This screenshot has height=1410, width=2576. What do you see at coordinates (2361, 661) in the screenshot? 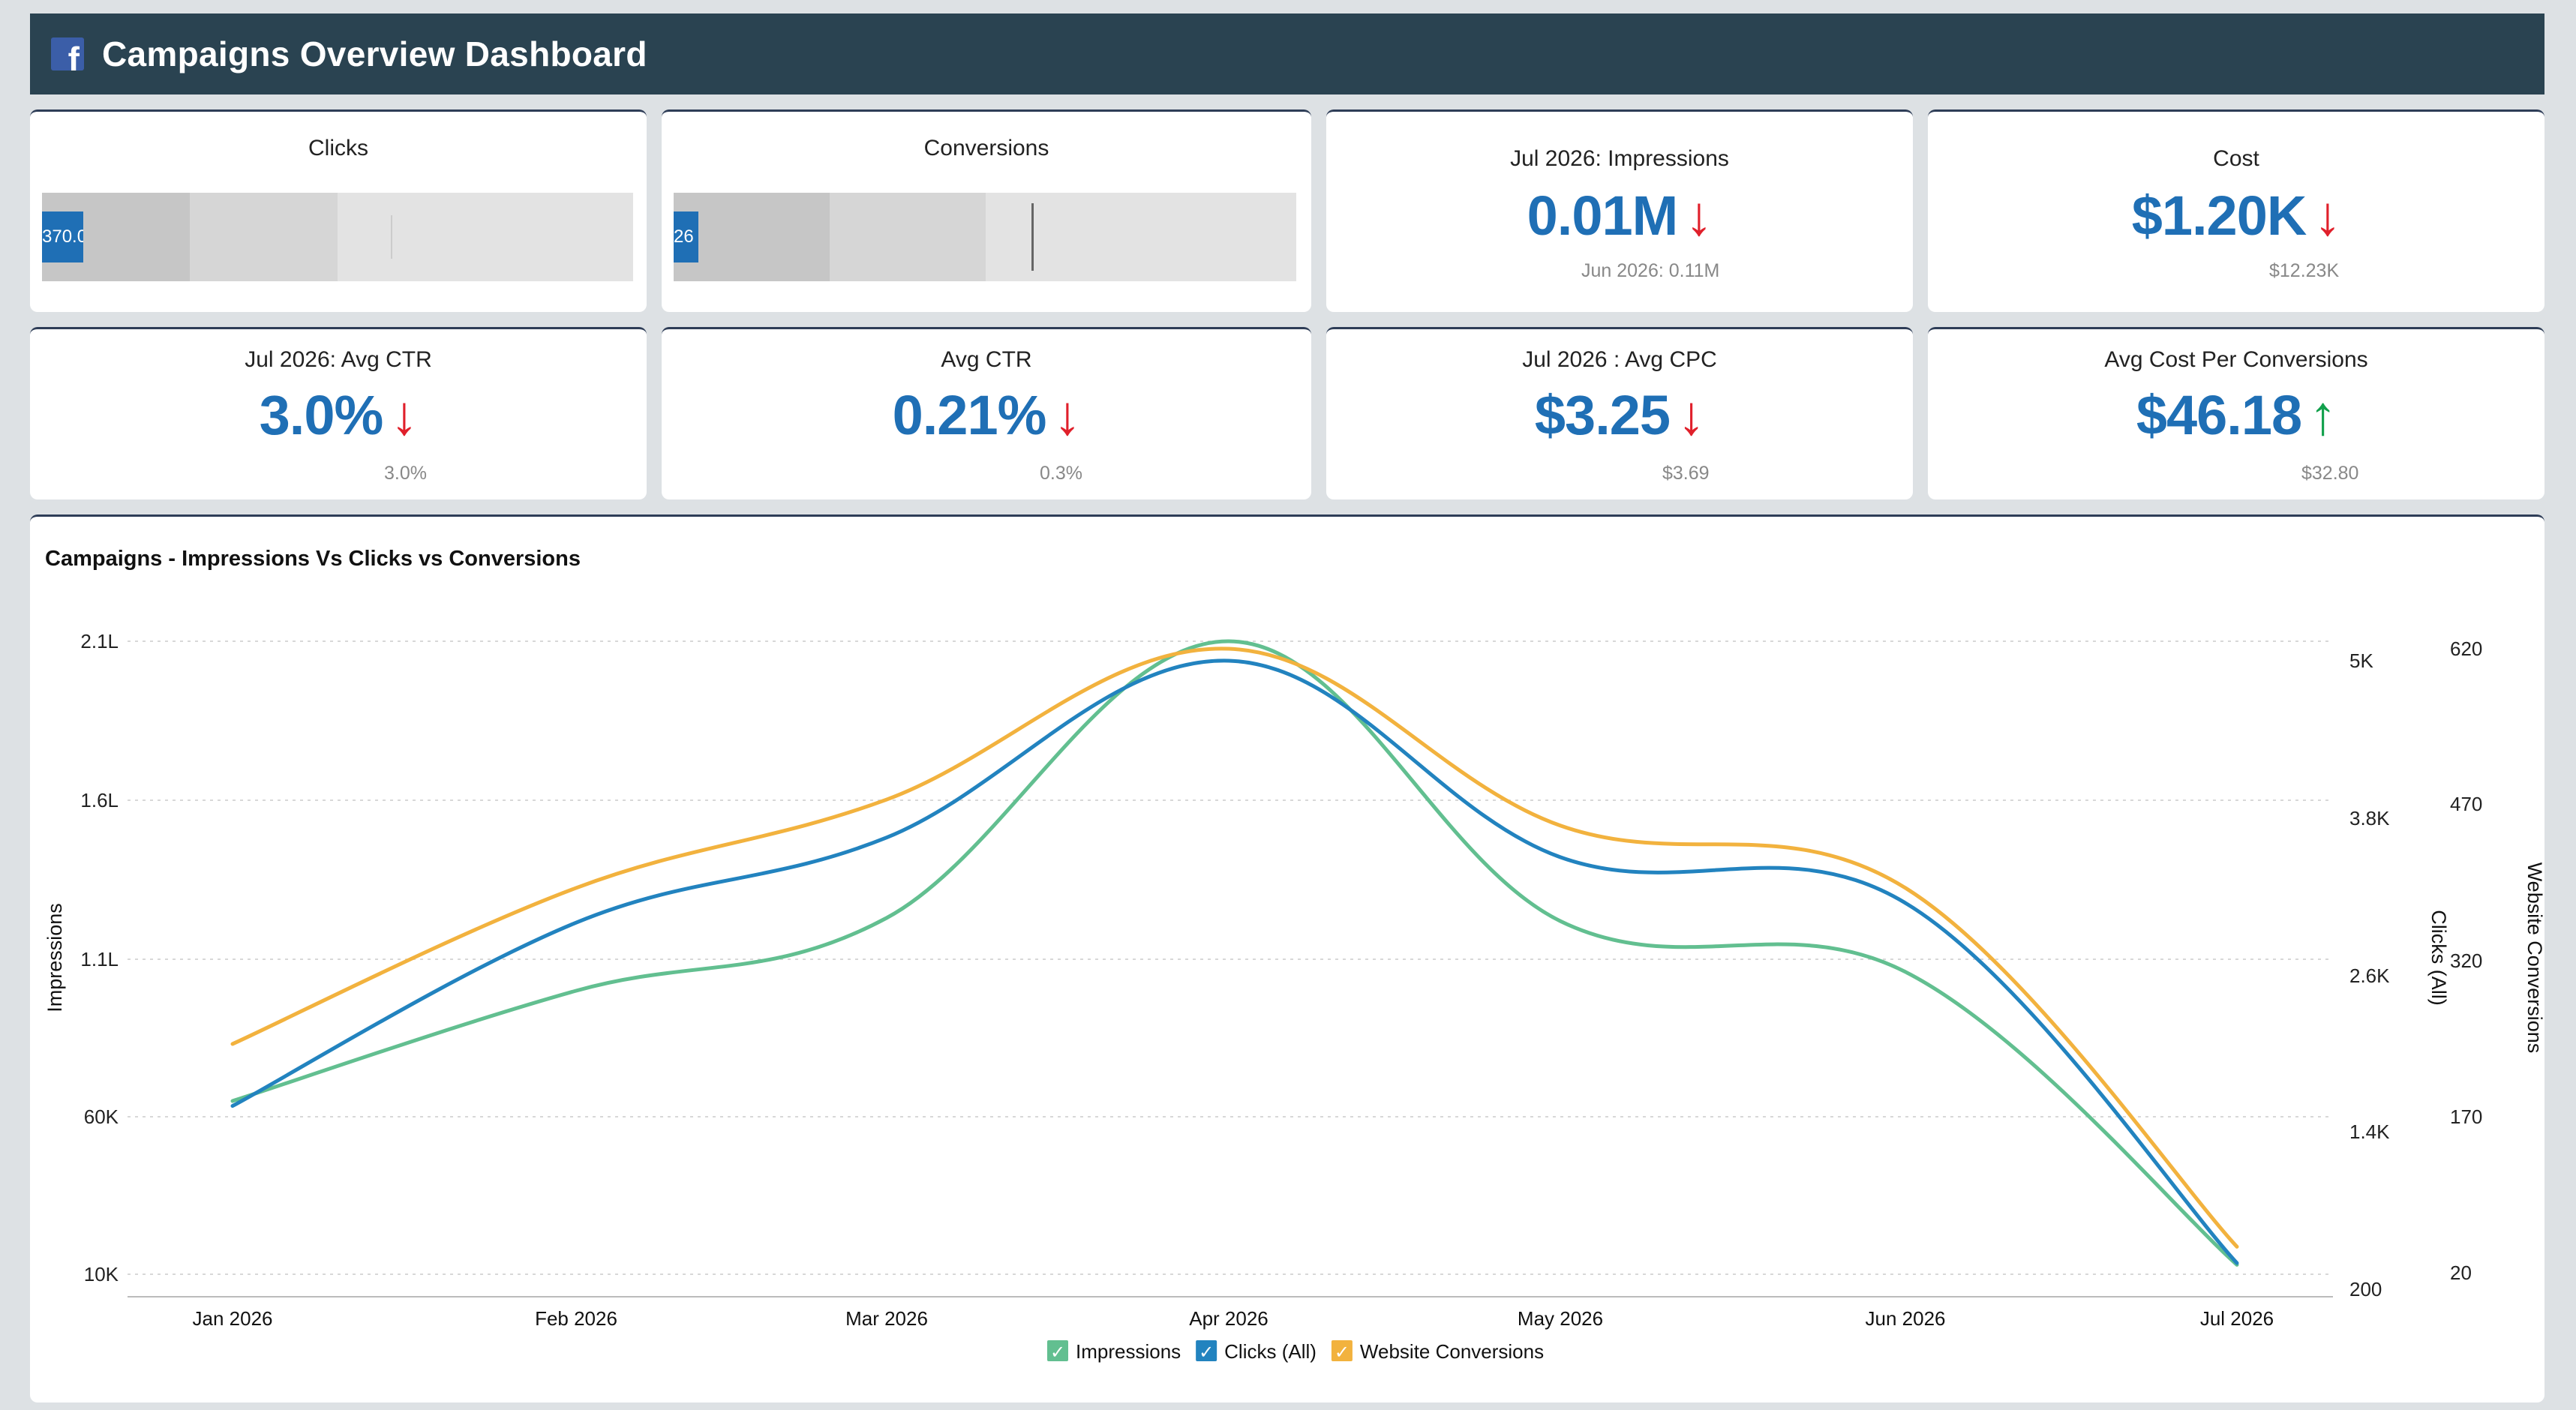
I see `y2-tick-label: 5K` at bounding box center [2361, 661].